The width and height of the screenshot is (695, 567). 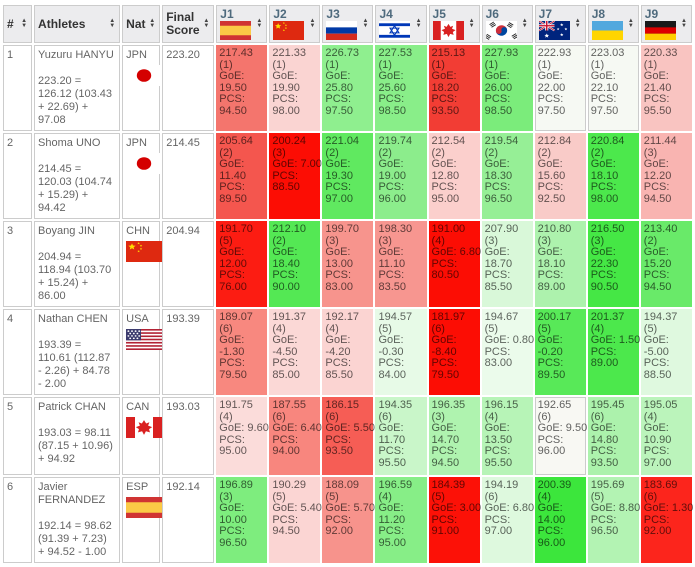 What do you see at coordinates (668, 508) in the screenshot?
I see `goe-line: GoE: 1.30` at bounding box center [668, 508].